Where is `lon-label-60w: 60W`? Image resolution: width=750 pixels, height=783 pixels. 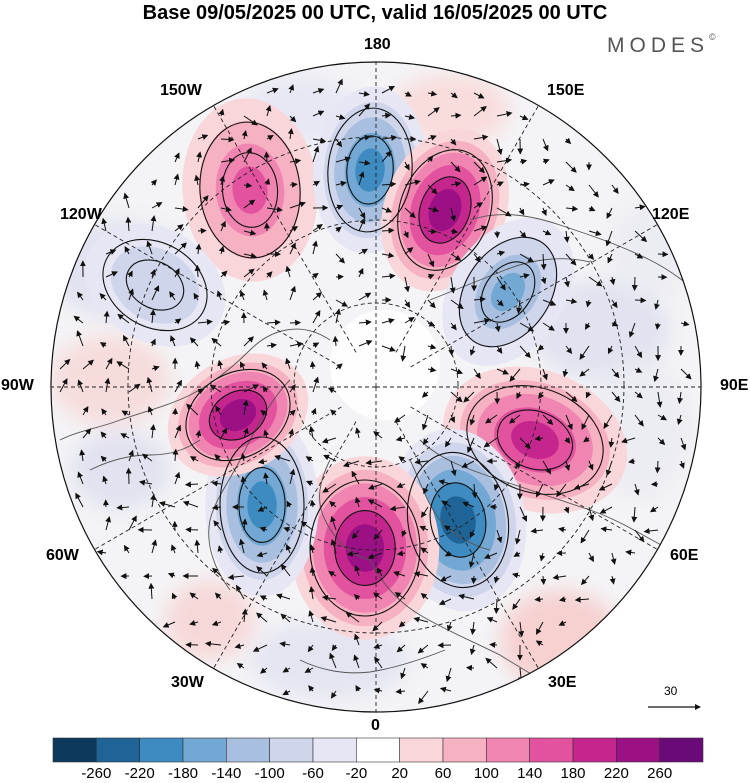 lon-label-60w: 60W is located at coordinates (62, 555).